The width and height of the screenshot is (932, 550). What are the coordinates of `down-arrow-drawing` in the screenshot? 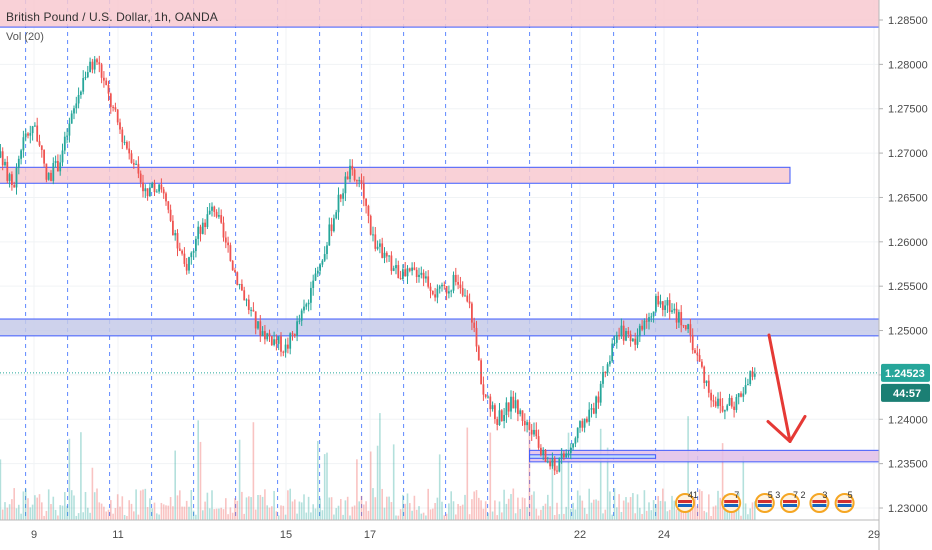 It's located at (786, 388).